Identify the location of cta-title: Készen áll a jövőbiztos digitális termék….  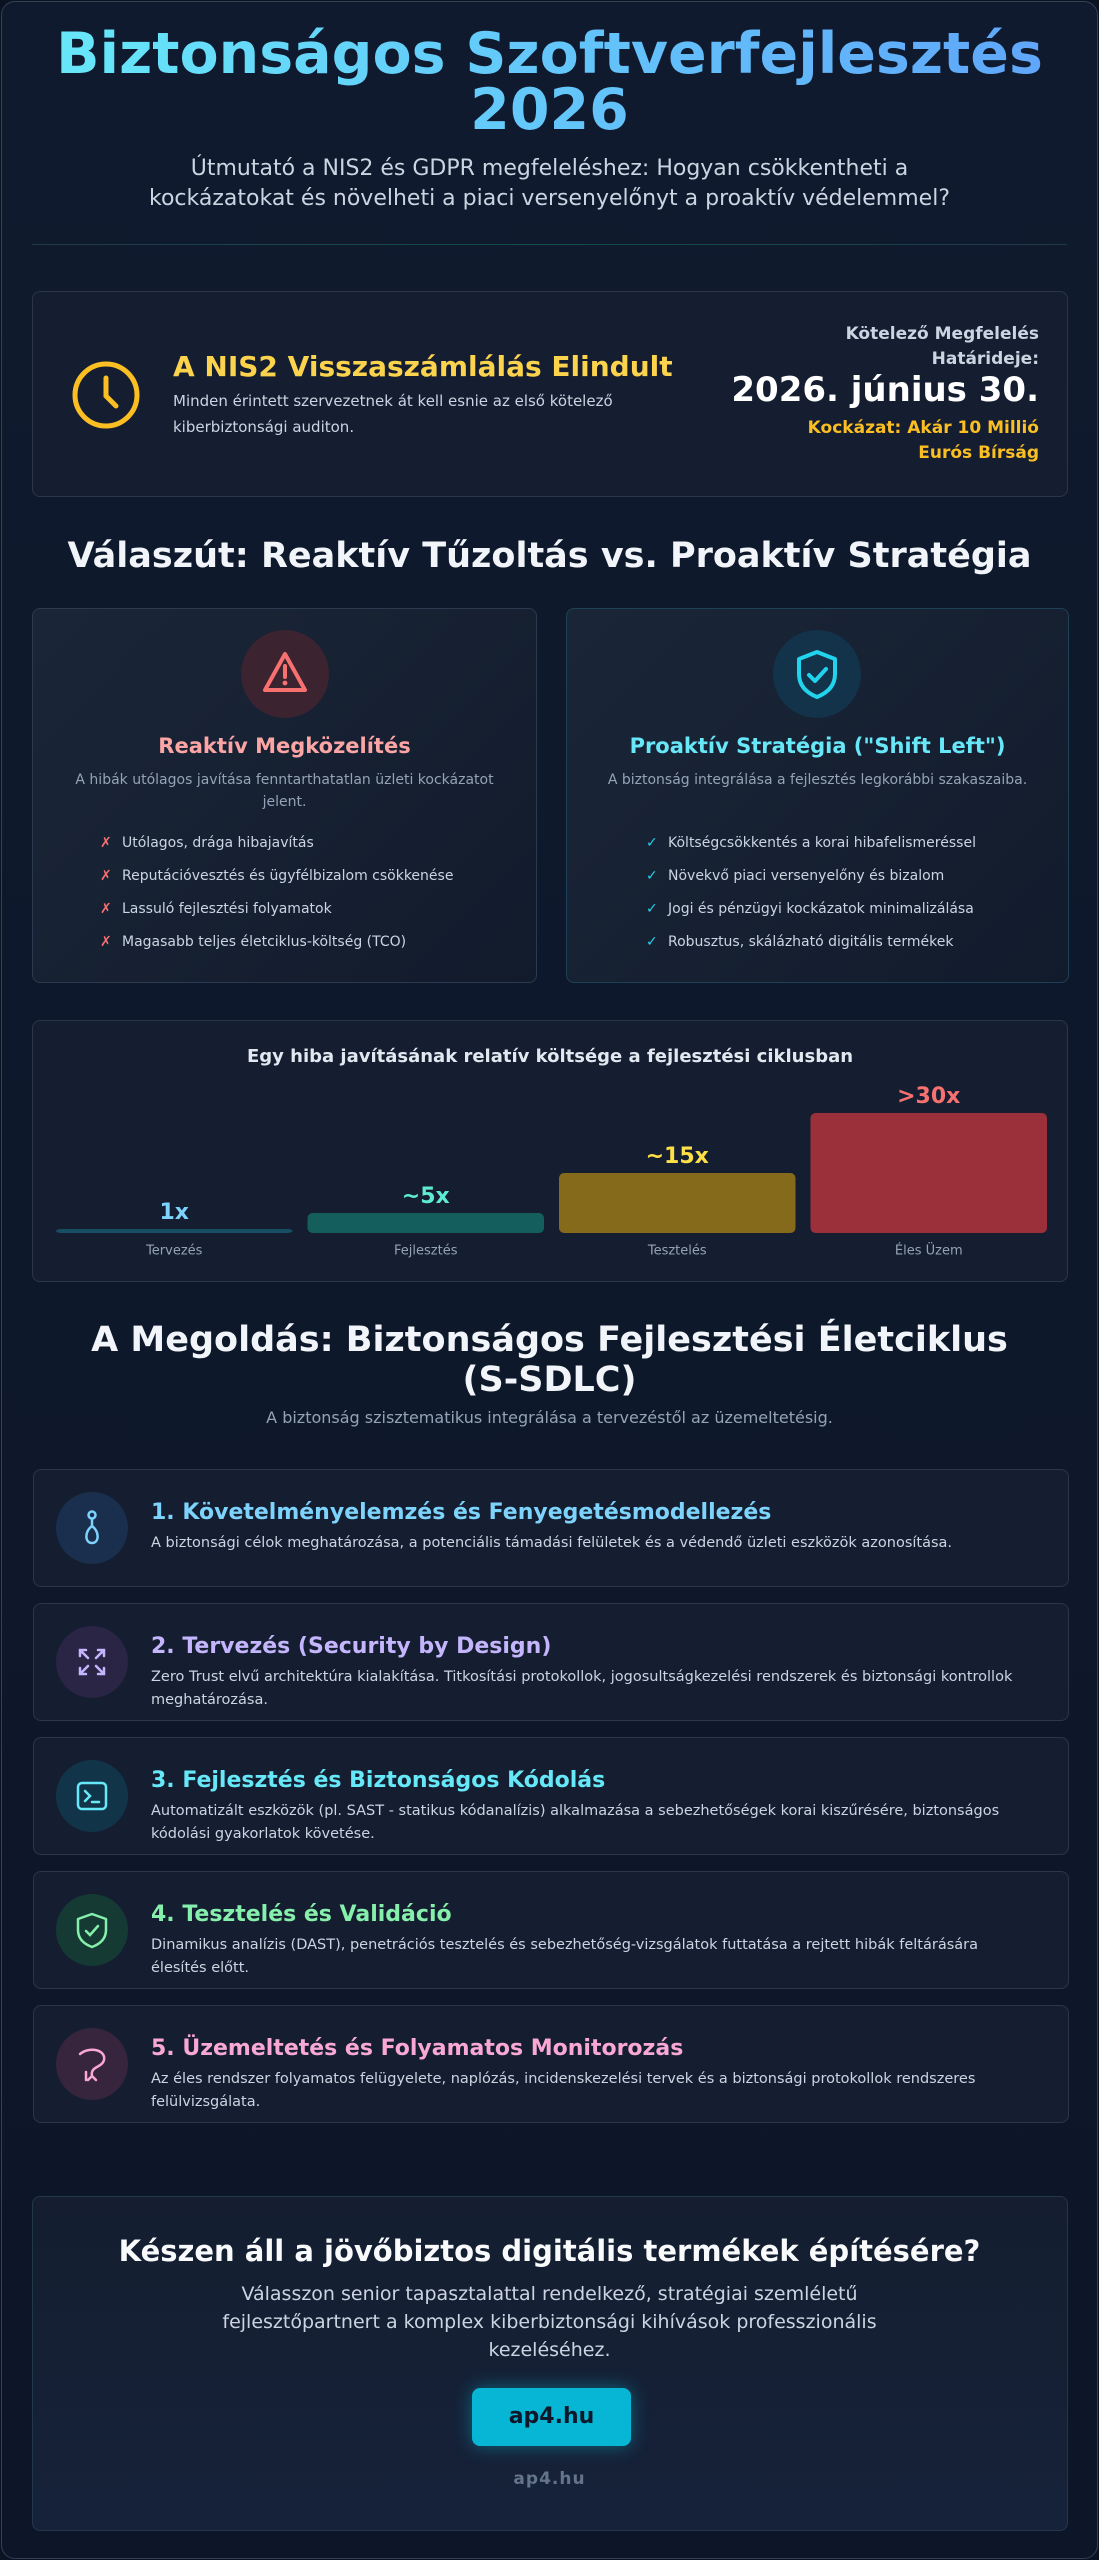
(549, 2251).